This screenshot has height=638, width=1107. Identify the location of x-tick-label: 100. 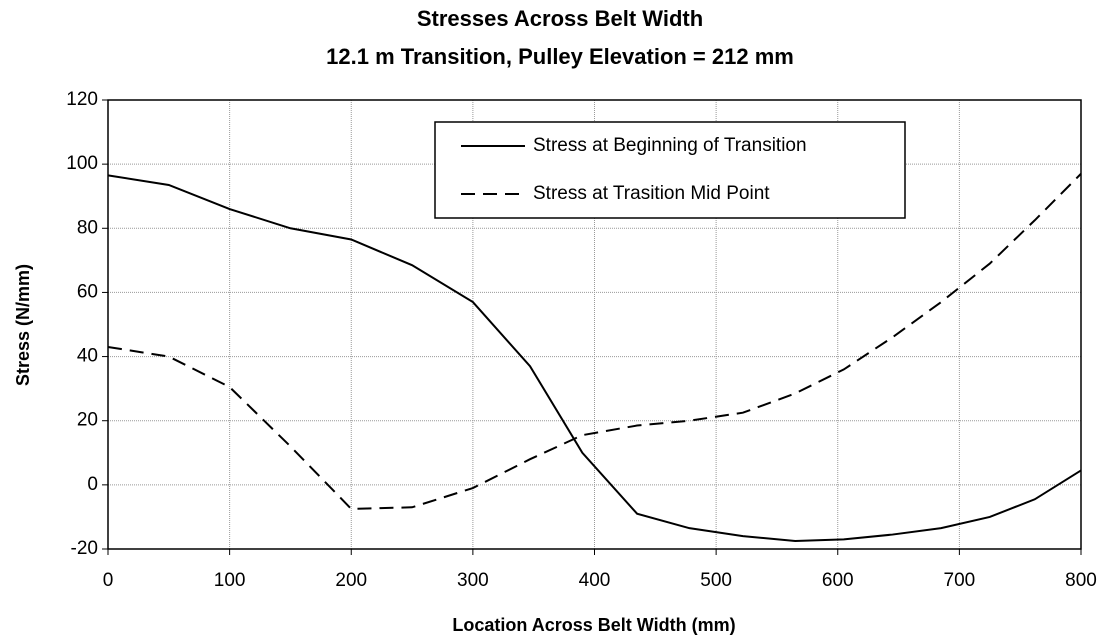
(230, 580).